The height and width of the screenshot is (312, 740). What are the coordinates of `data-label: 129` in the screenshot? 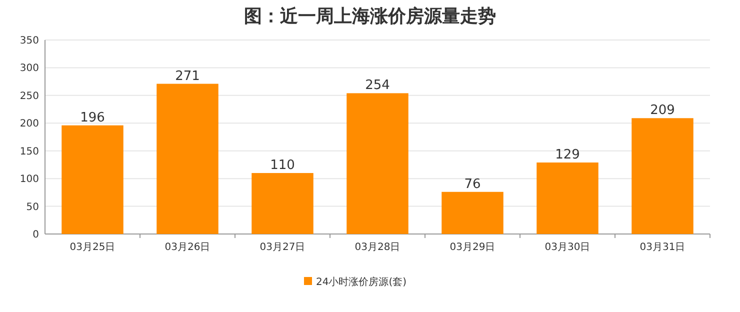 It's located at (567, 154).